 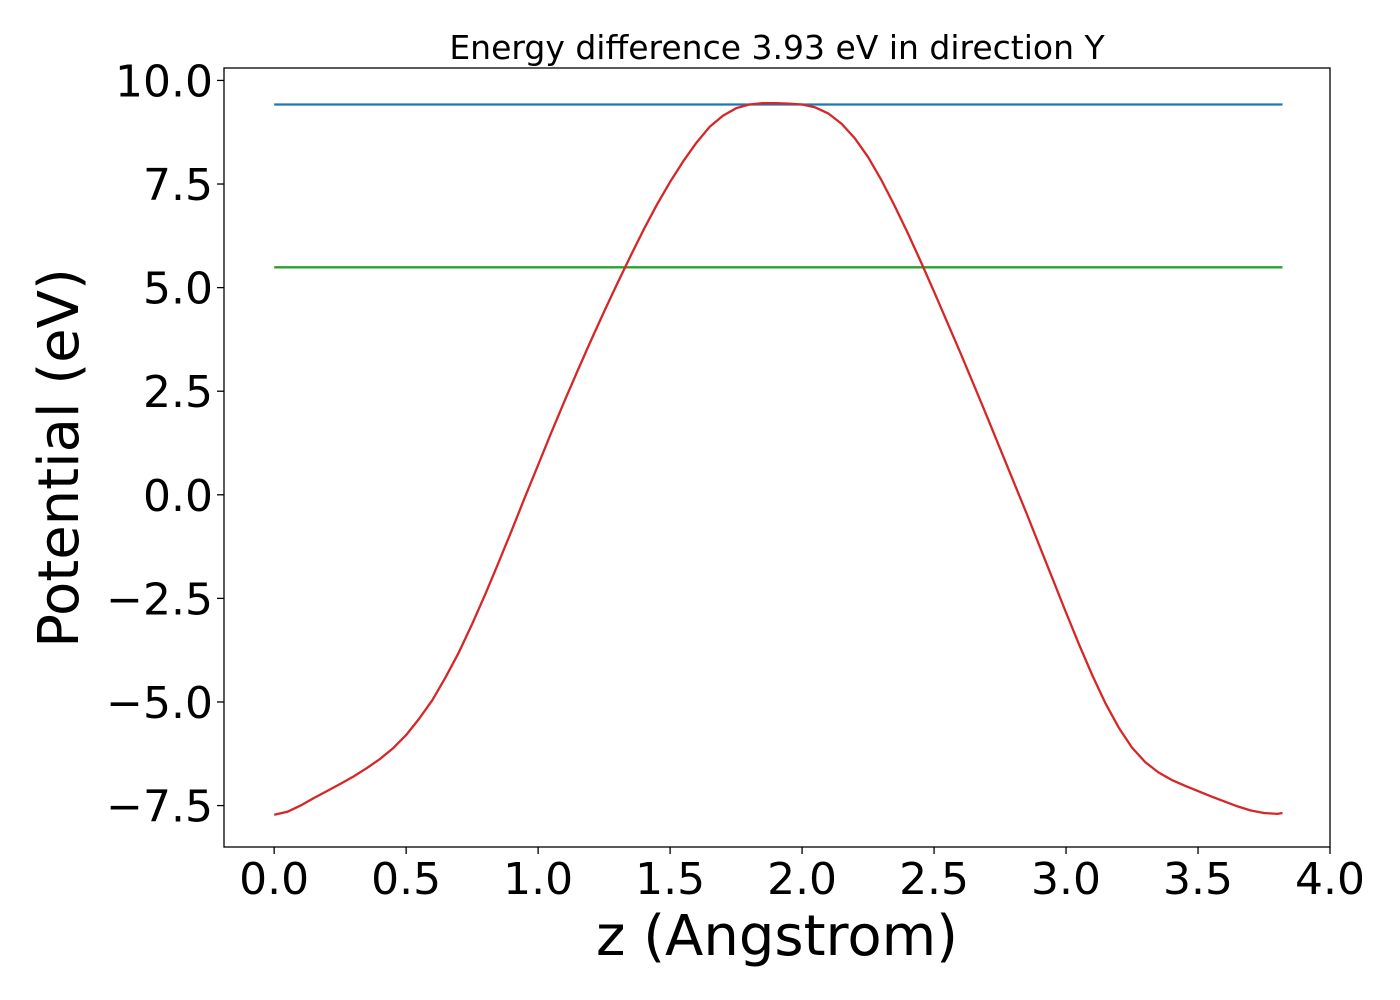 I want to click on y-tick-label: 10.0, so click(x=164, y=81).